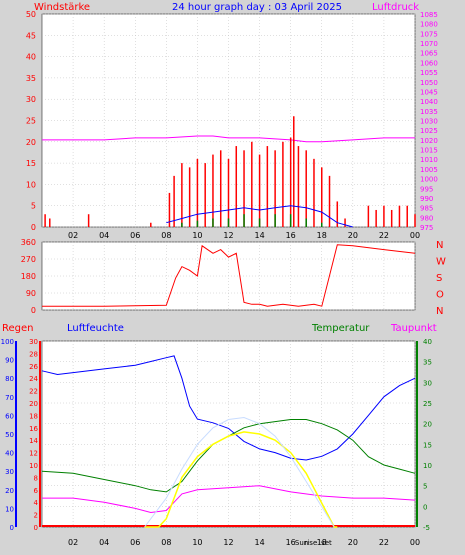 This screenshot has width=465, height=555. I want to click on direction-tick: 0, so click(33, 310).